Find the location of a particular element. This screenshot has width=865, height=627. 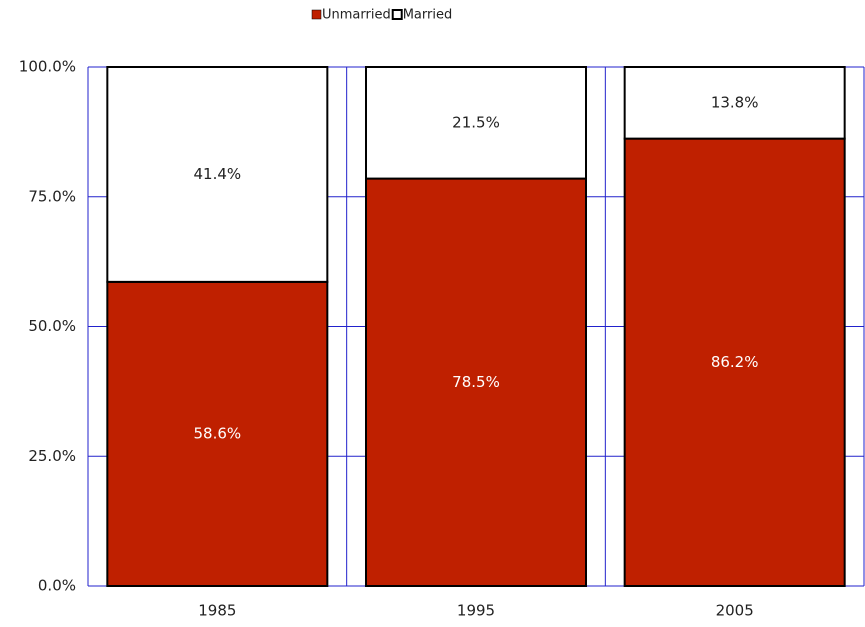

y-tick-label: 100.0% is located at coordinates (47, 67).